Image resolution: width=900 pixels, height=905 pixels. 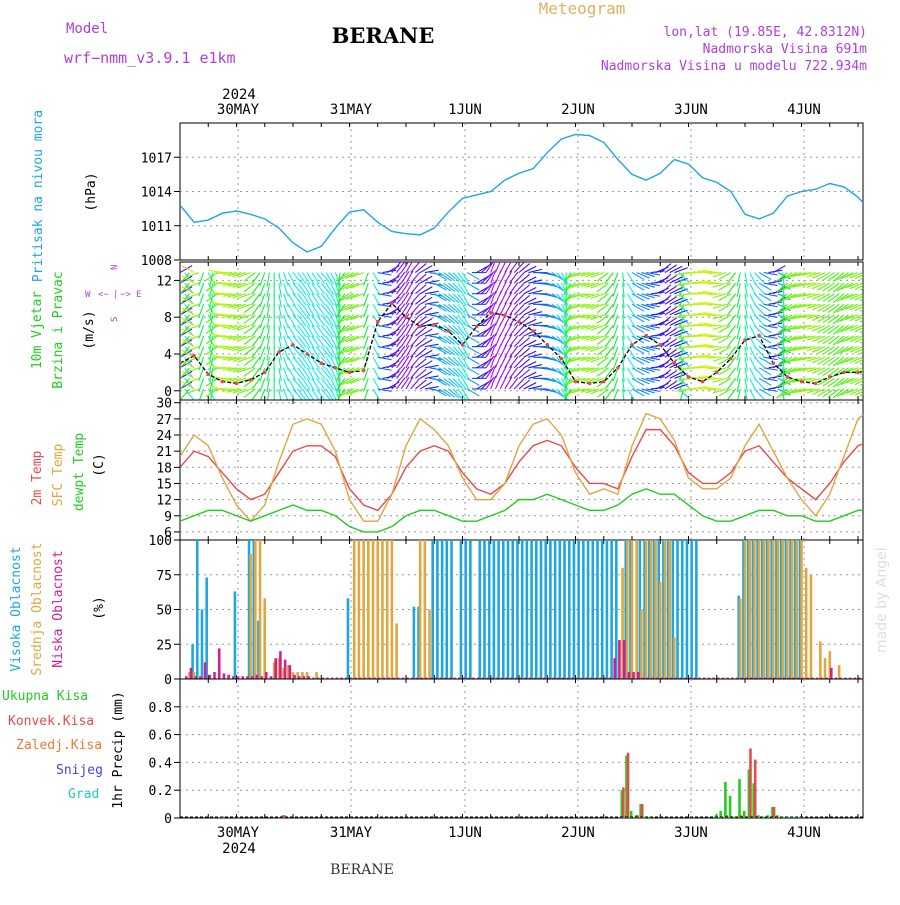 What do you see at coordinates (115, 267) in the screenshot?
I see `compass-north: N` at bounding box center [115, 267].